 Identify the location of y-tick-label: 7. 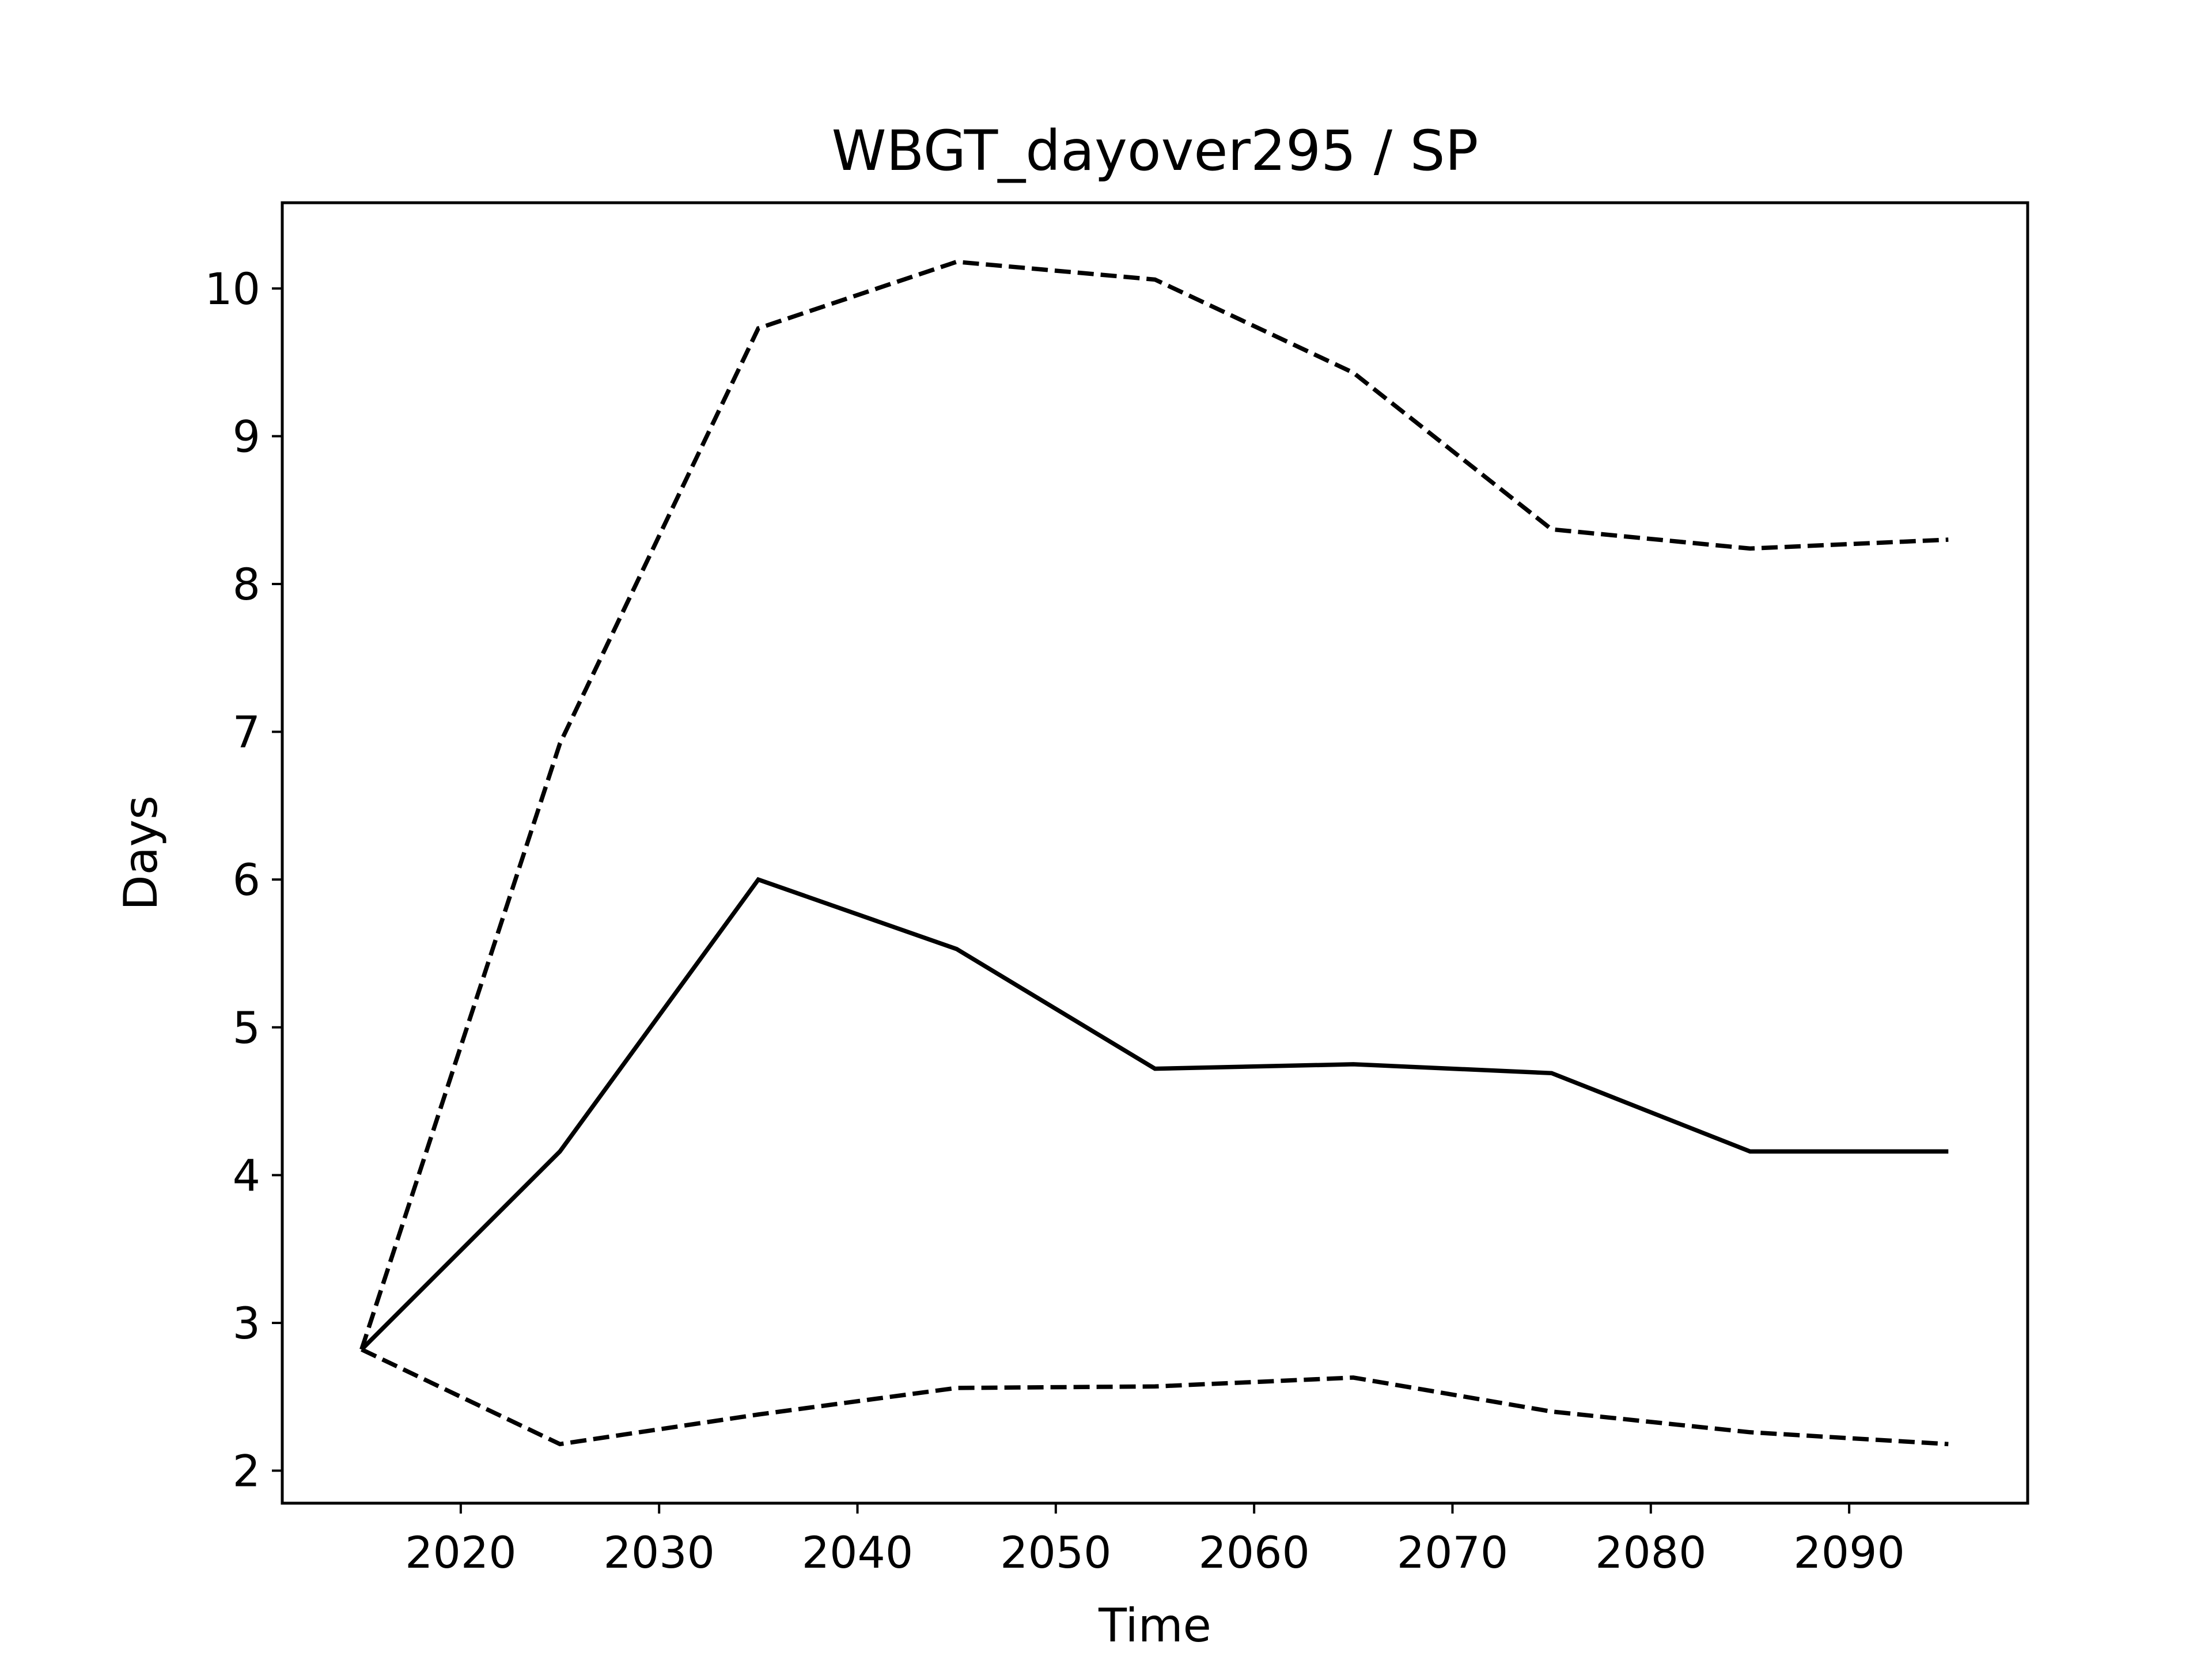
(246, 732).